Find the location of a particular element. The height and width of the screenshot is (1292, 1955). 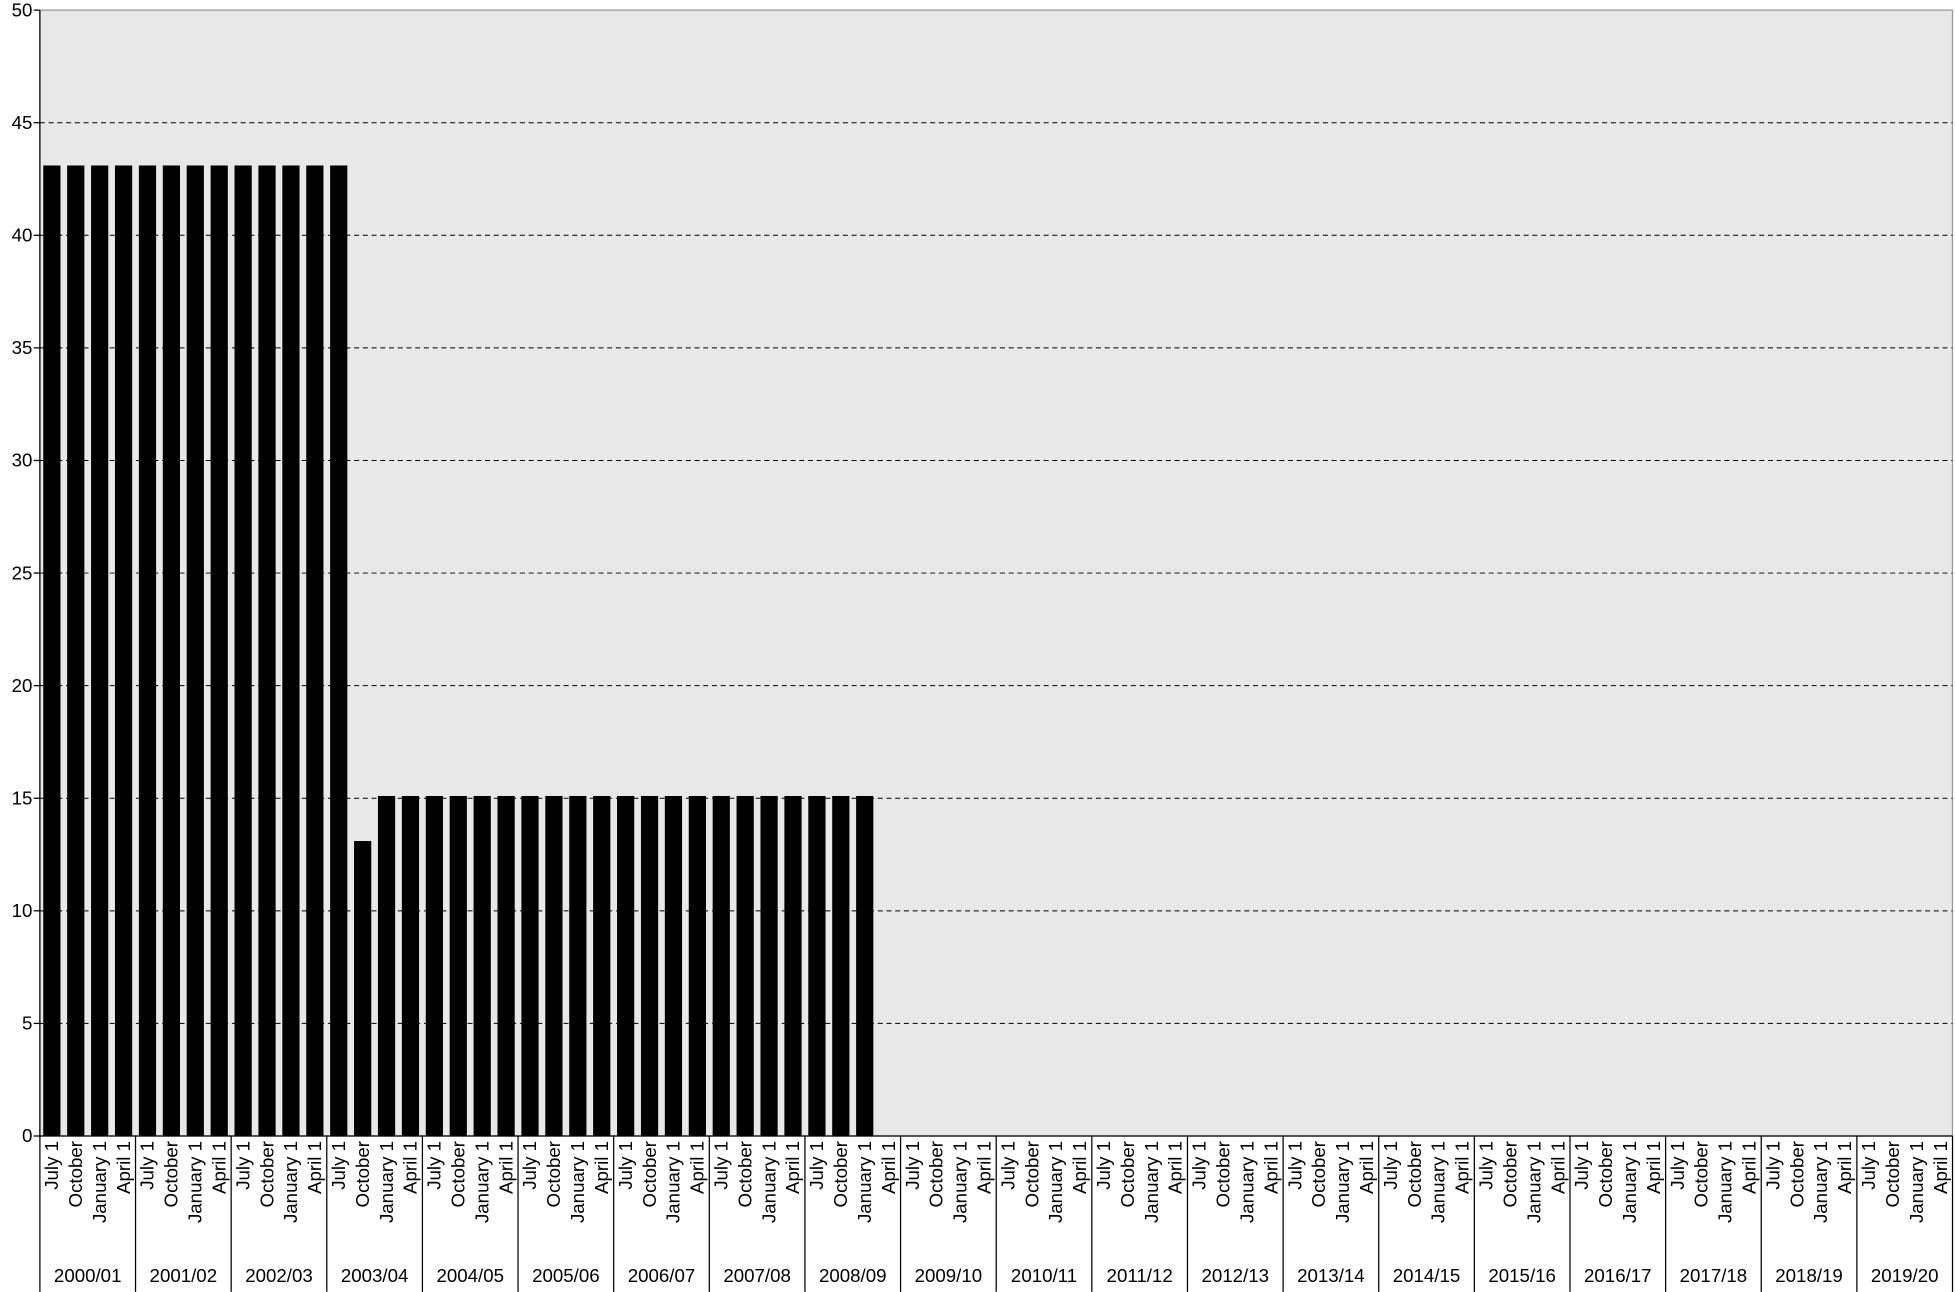

y-tick-label: 25 is located at coordinates (22, 572).